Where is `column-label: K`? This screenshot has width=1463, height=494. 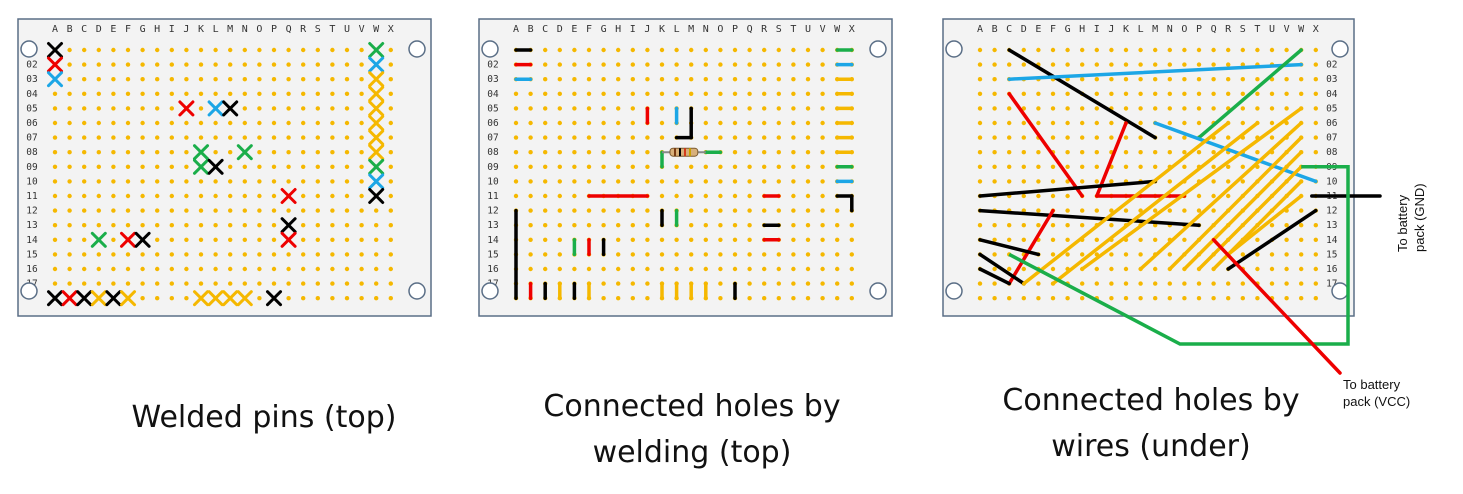 column-label: K is located at coordinates (201, 29).